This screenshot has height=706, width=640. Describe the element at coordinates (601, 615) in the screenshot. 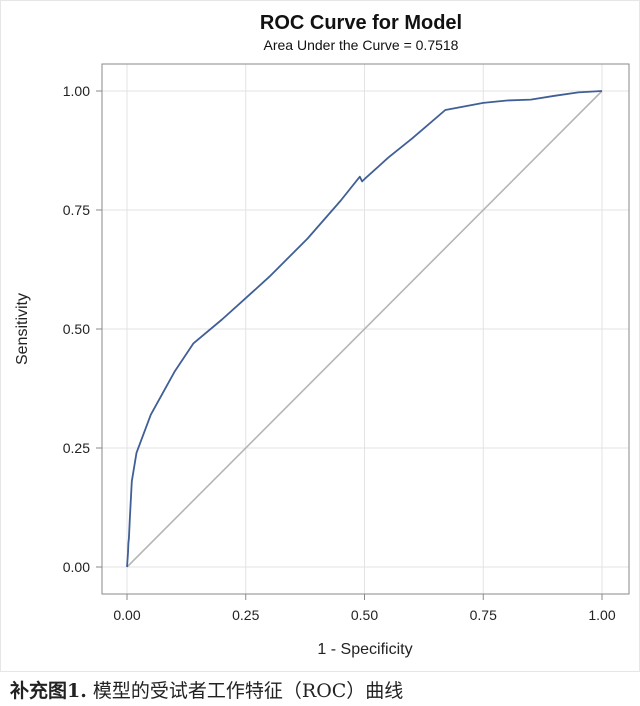

I see `x-tick-label: 1.00` at that location.